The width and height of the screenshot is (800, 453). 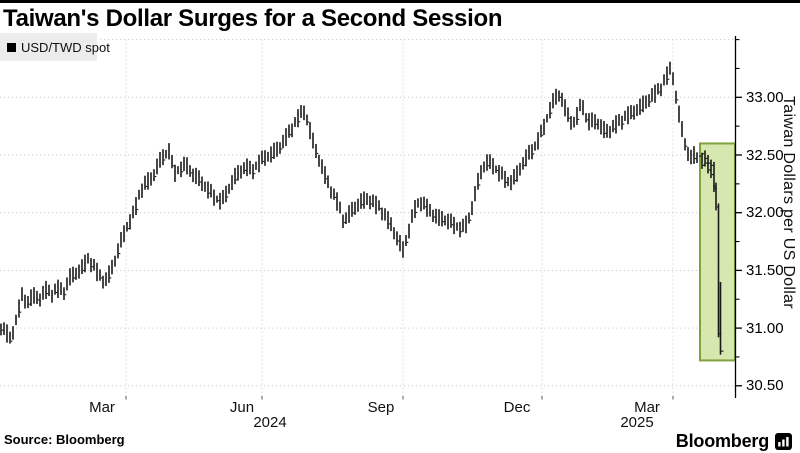 I want to click on legend-series-marker-icon, so click(x=11, y=47).